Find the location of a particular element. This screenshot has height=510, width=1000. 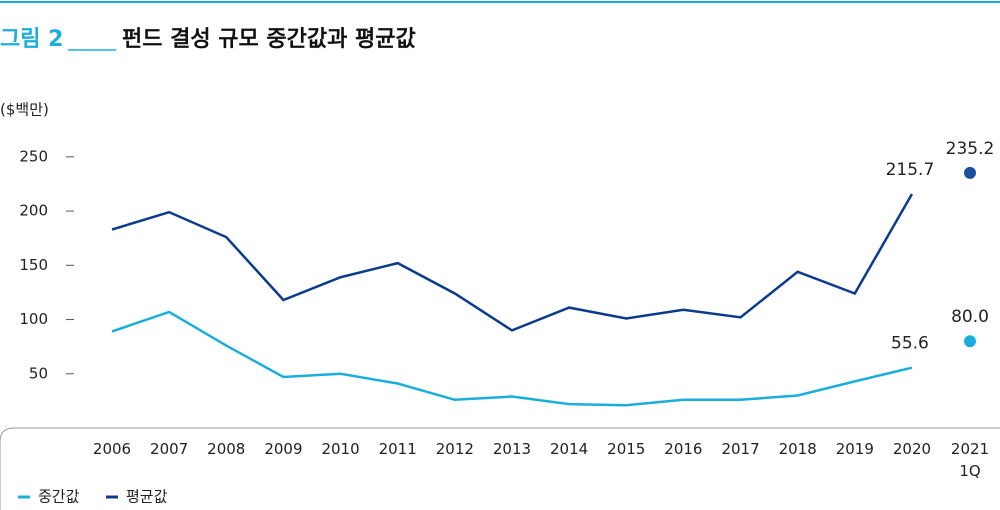

x-tick-label: 2010 is located at coordinates (340, 449).